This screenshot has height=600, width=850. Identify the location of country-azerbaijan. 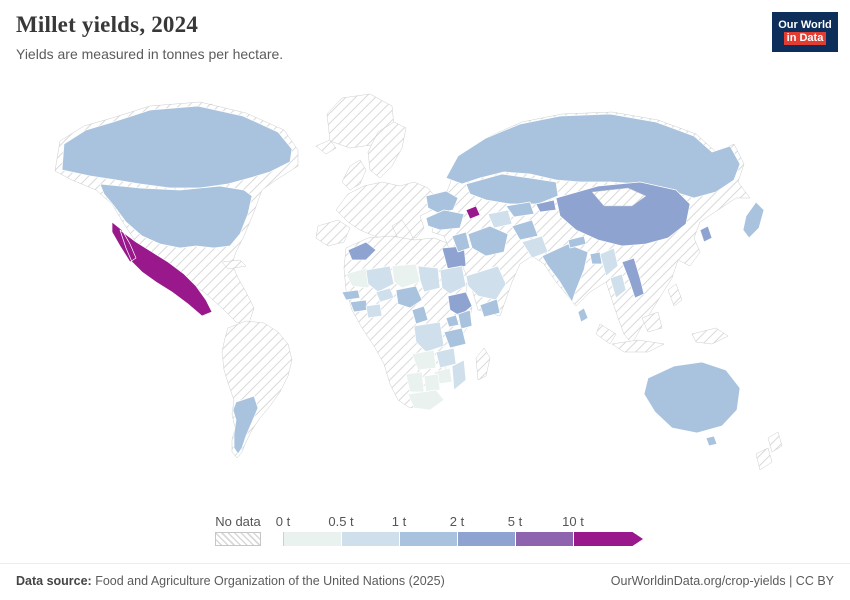
(473, 212).